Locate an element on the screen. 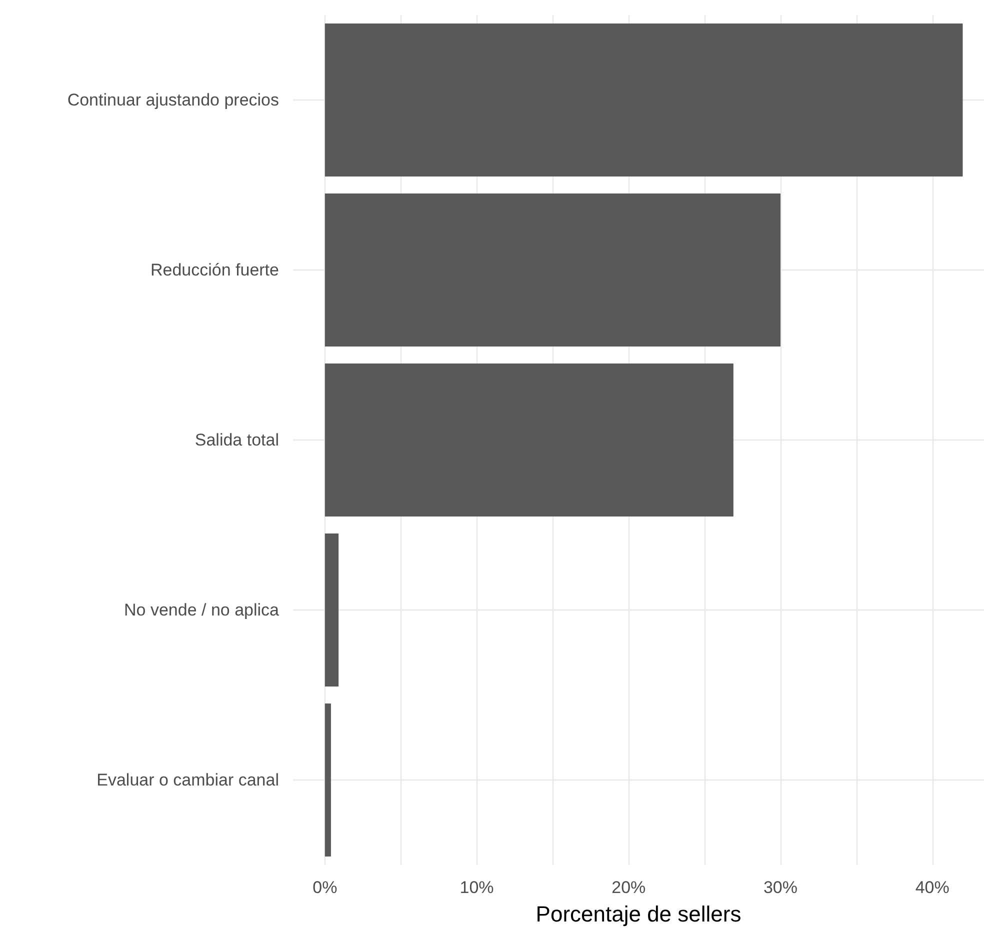 The image size is (984, 942). y-tick-label: Reducción fuerte is located at coordinates (214, 270).